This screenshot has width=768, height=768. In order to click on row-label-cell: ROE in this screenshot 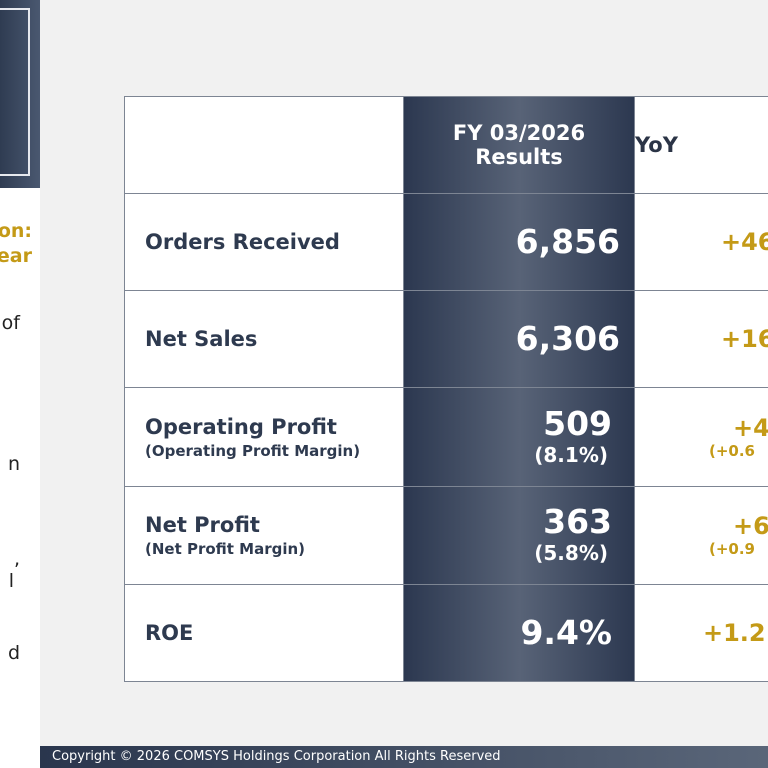, I will do `click(264, 633)`.